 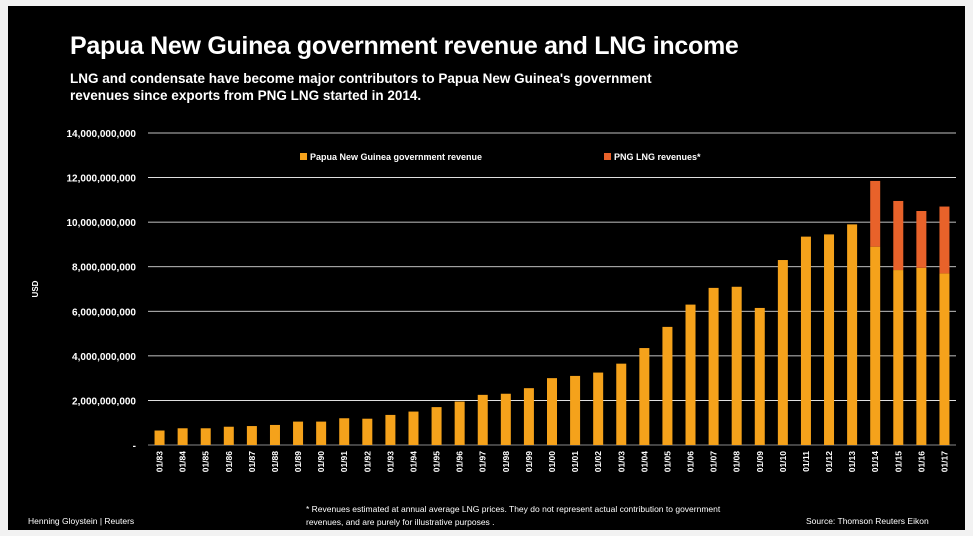 What do you see at coordinates (390, 462) in the screenshot?
I see `x-tick-label: 01/93` at bounding box center [390, 462].